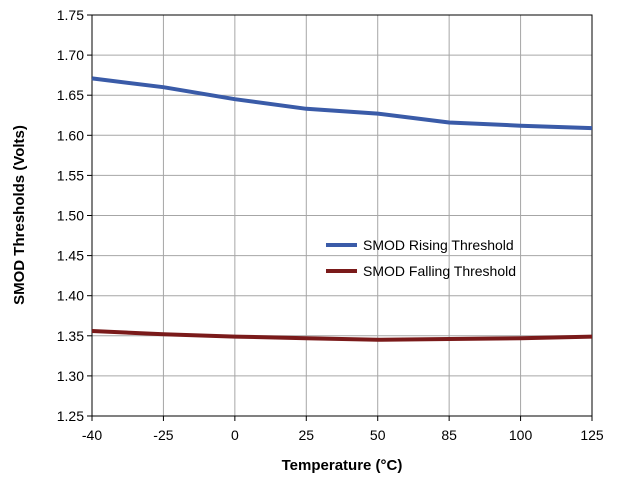  Describe the element at coordinates (439, 271) in the screenshot. I see `legend-label-falling: SMOD Falling Threshold` at that location.